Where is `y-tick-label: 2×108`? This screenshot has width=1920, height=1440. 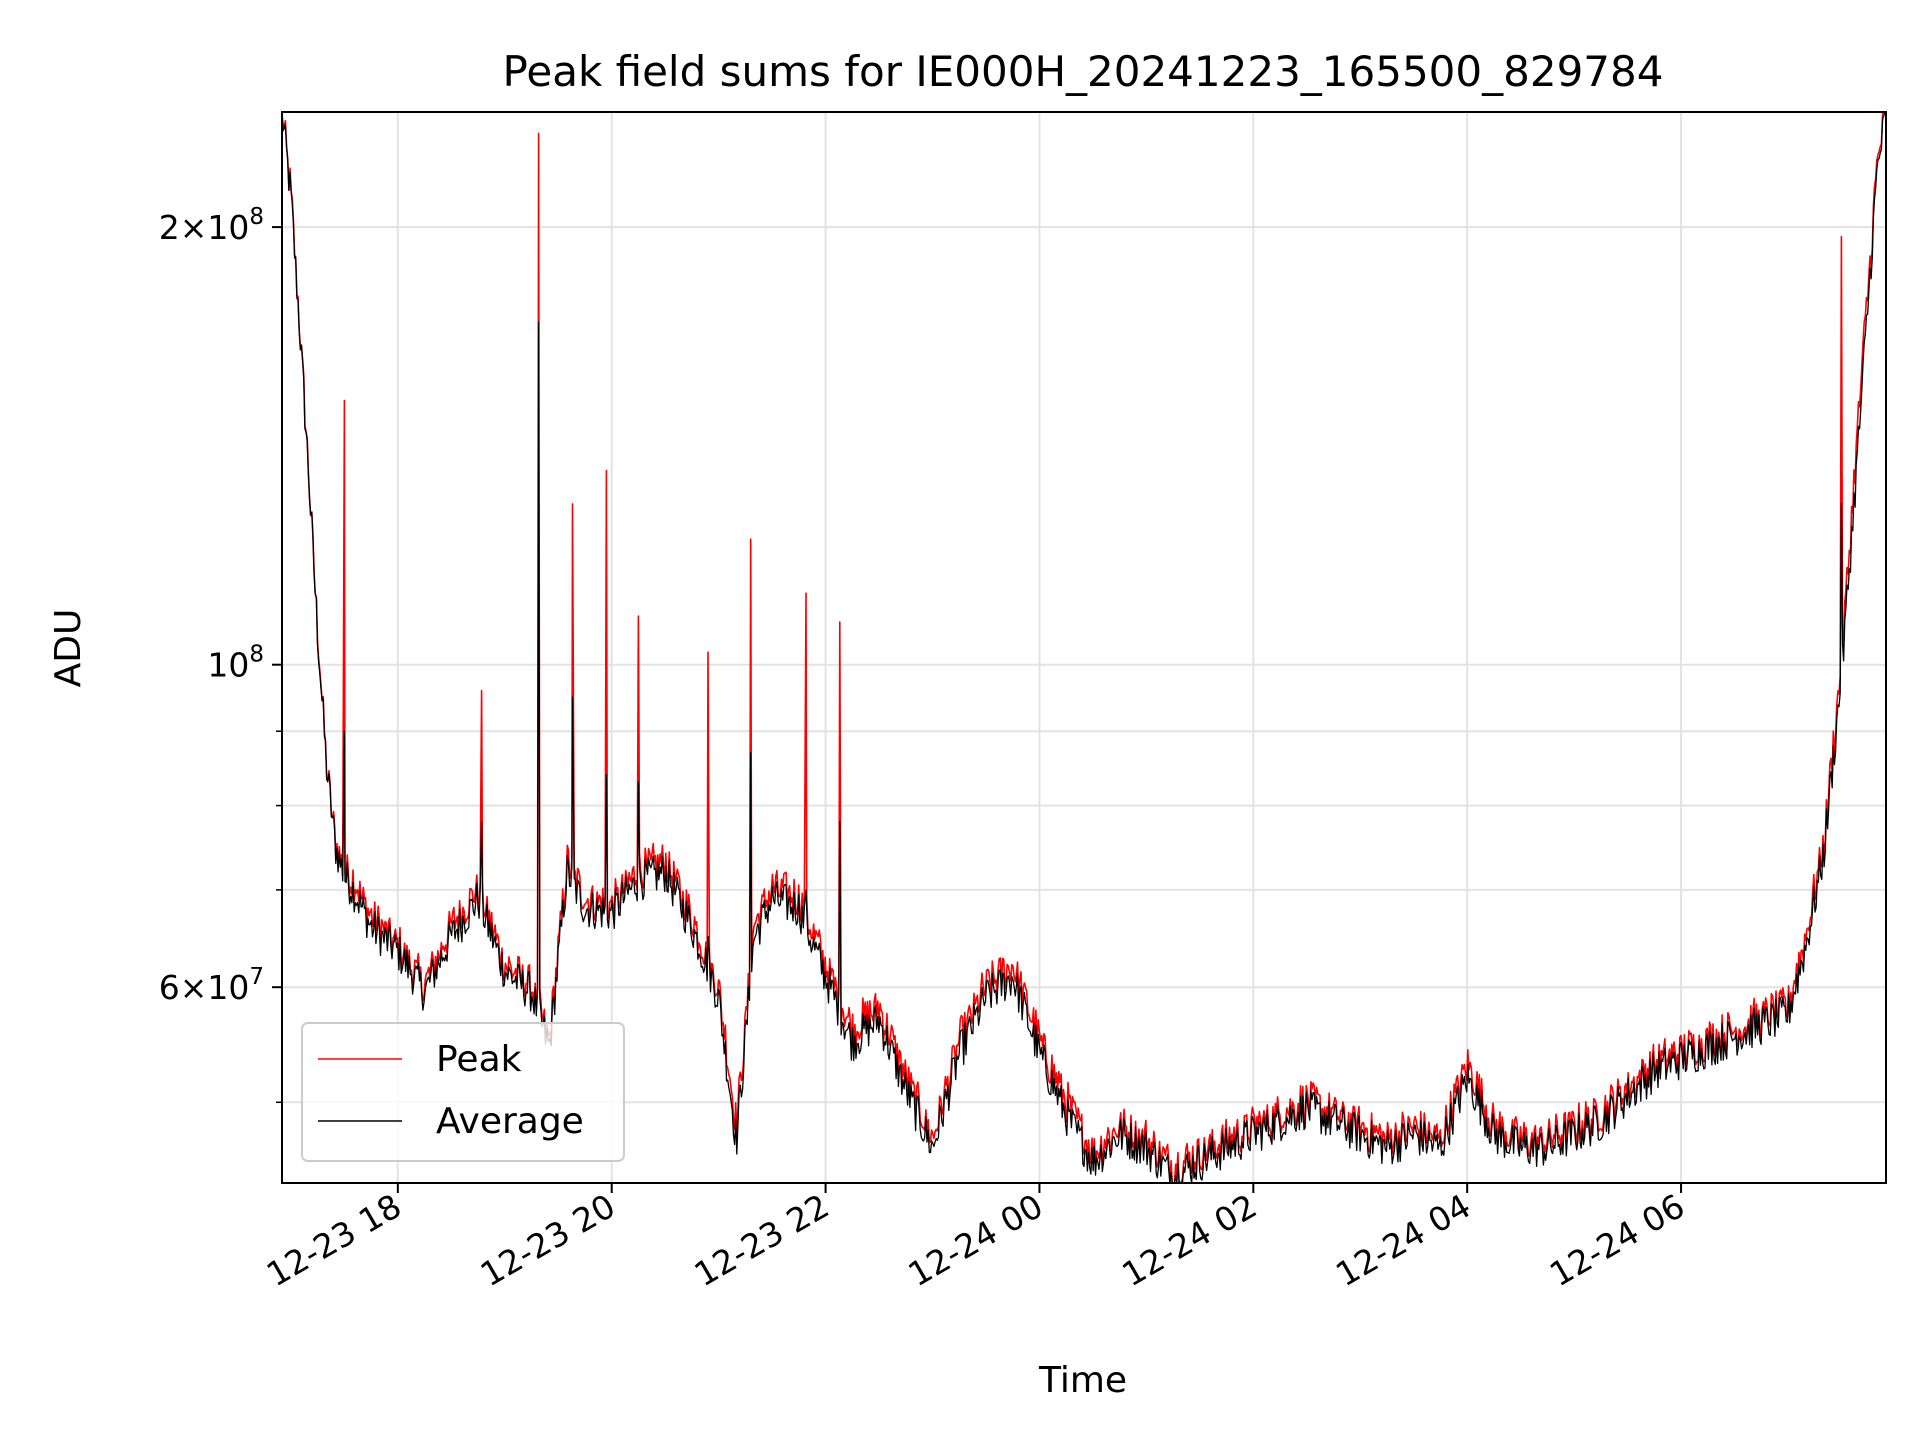 y-tick-label: 2×108 is located at coordinates (211, 225).